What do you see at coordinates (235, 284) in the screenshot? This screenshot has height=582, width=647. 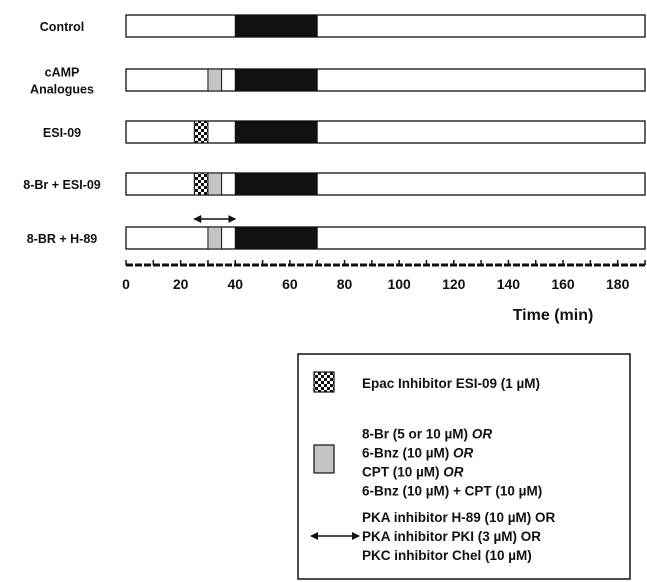 I see `tick-label: 40` at bounding box center [235, 284].